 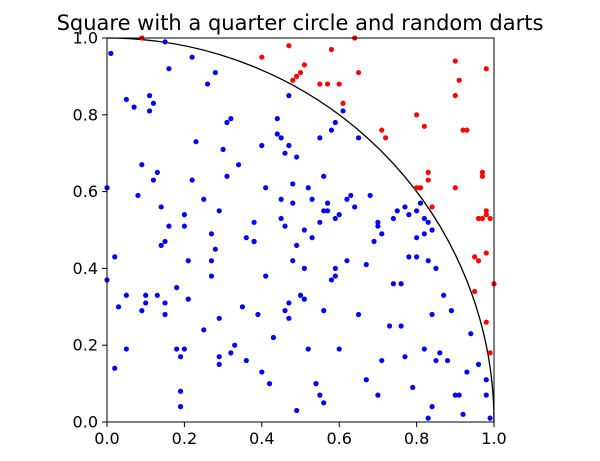 I want to click on x-axis: 0.0 0.2 0.4 0.6 0.8 1.0, so click(x=300, y=435).